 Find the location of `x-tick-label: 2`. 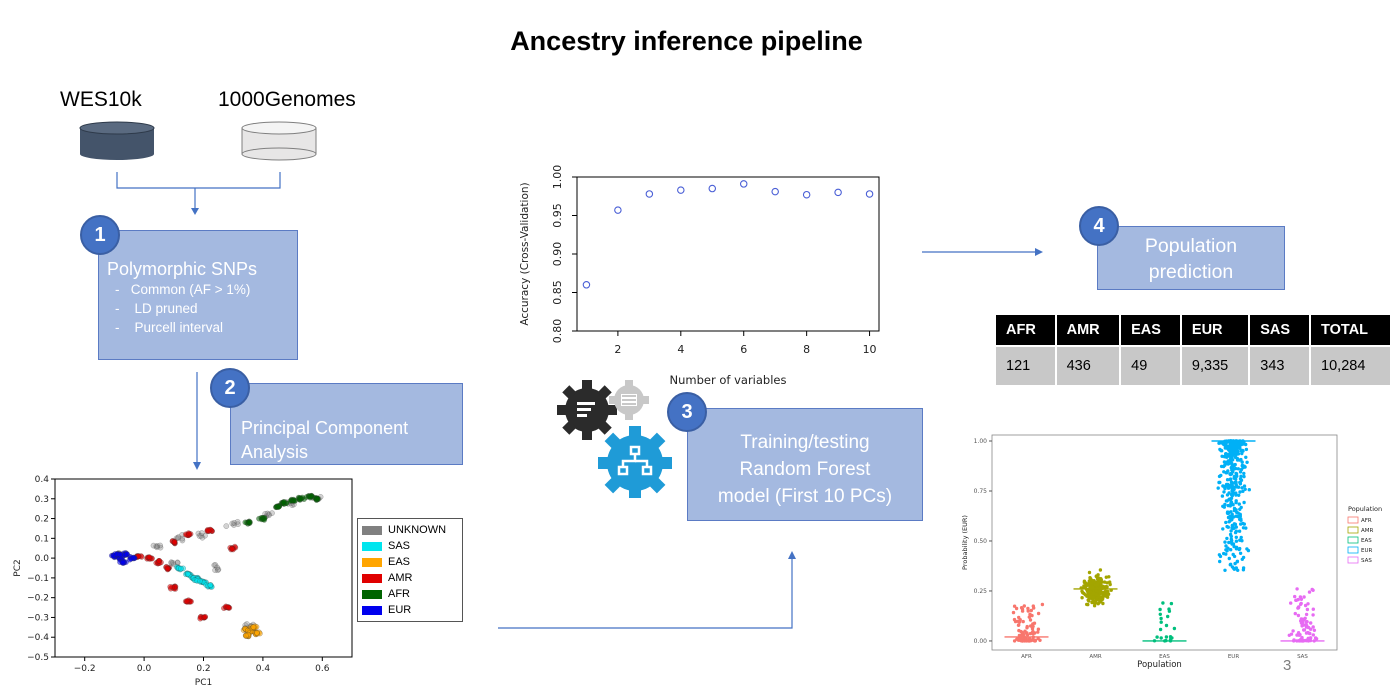

x-tick-label: 2 is located at coordinates (617, 349).